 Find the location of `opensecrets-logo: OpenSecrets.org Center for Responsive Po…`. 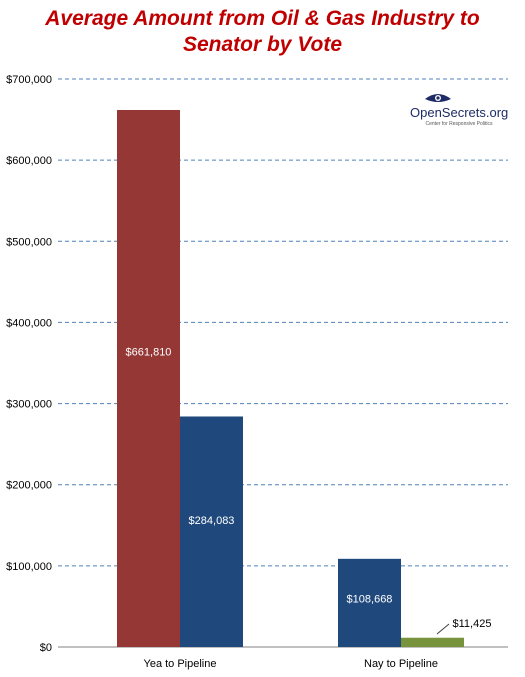

opensecrets-logo: OpenSecrets.org Center for Responsive Po… is located at coordinates (459, 111).